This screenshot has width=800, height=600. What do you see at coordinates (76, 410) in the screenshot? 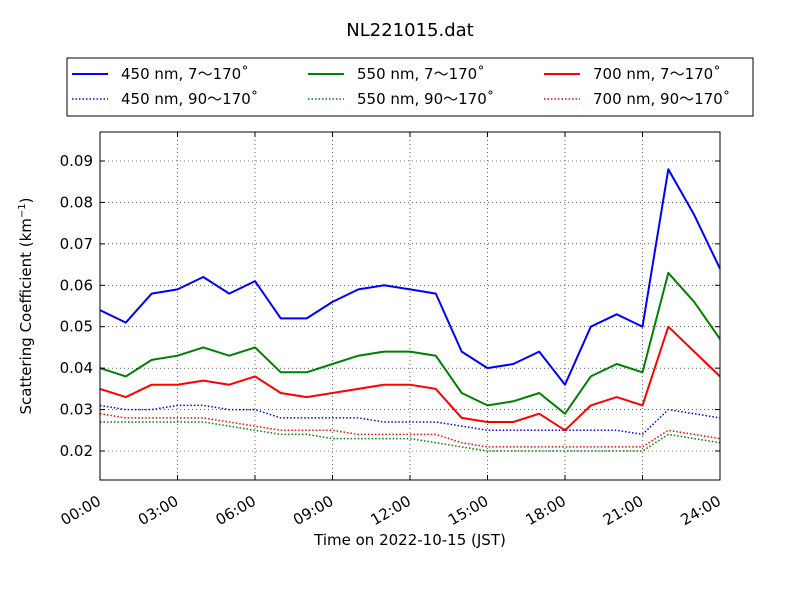
I see `y-tick-label: 0.03` at bounding box center [76, 410].